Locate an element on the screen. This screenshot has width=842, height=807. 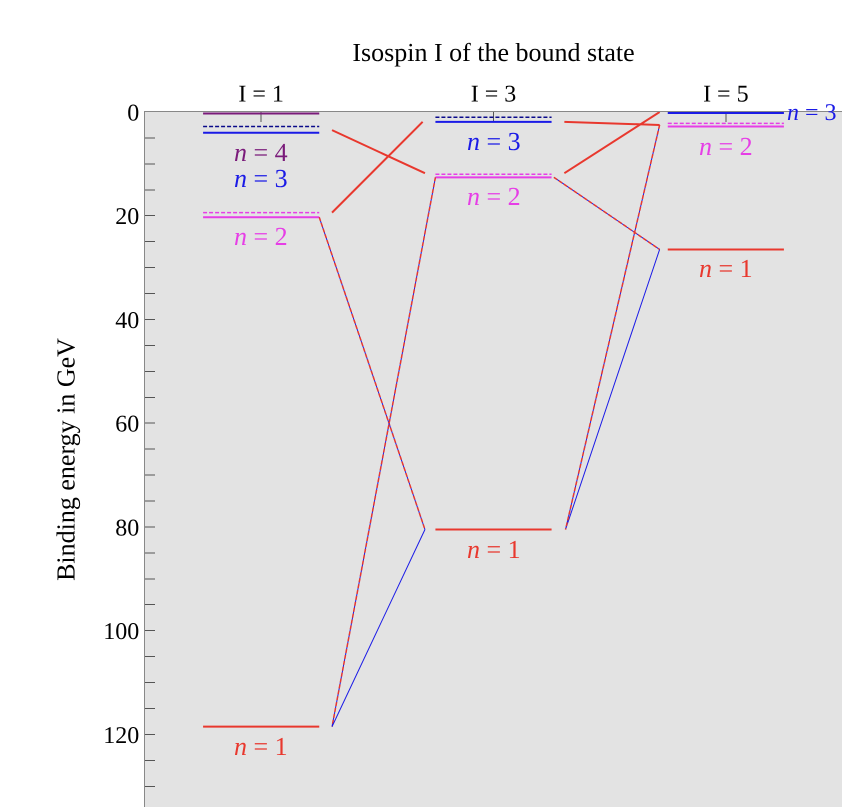
y-tick-label: 100 is located at coordinates (121, 632).